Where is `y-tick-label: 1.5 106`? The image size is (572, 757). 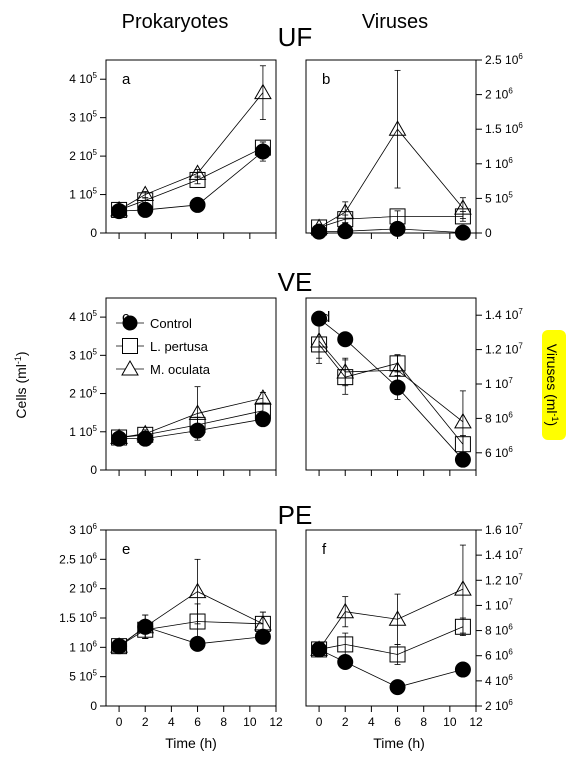
y-tick-label: 1.5 106 is located at coordinates (78, 617).